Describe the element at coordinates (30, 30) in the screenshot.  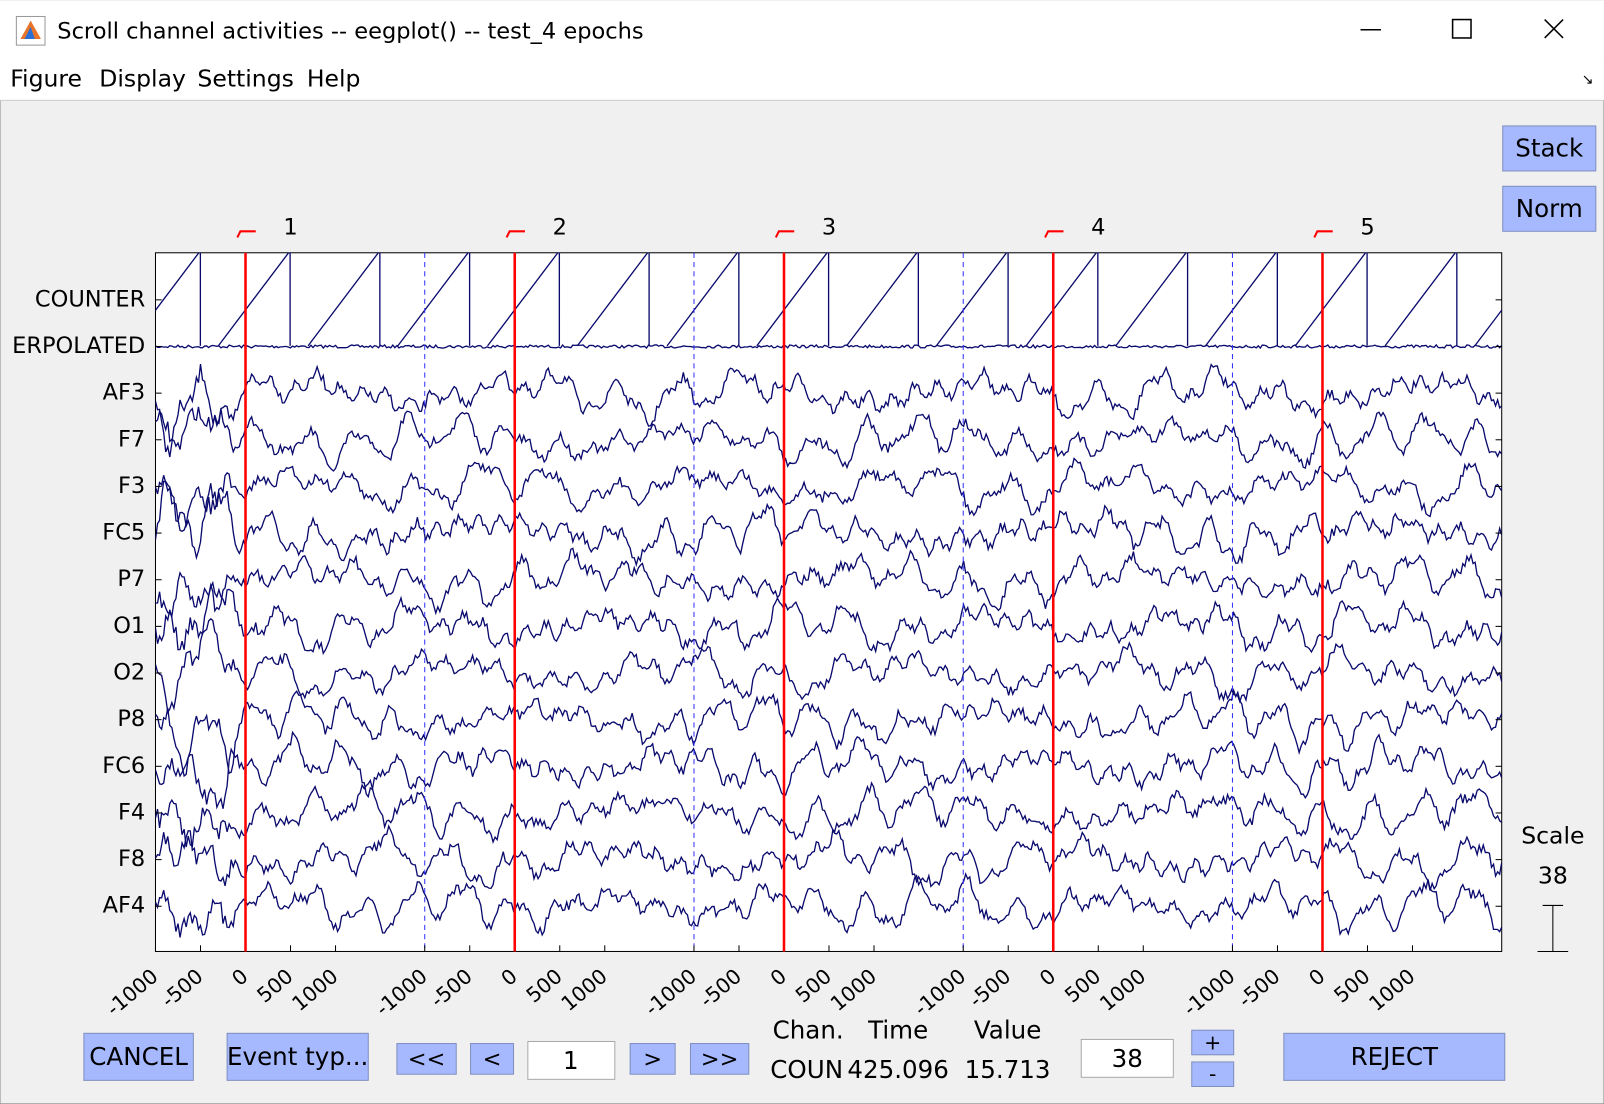
I see `app-icon` at that location.